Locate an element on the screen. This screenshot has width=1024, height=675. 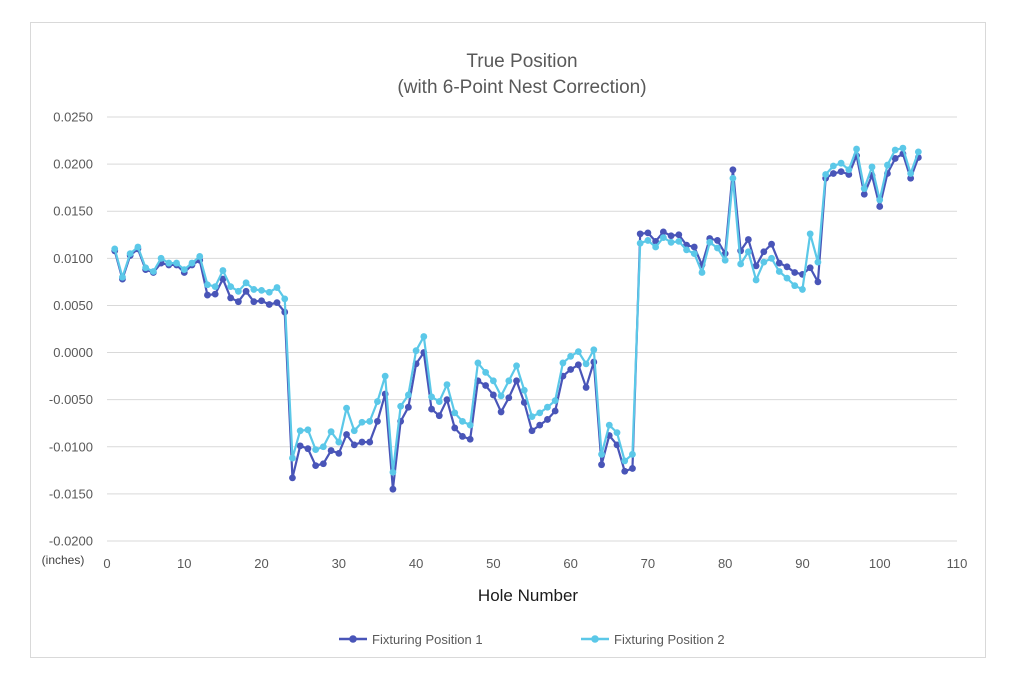
x-axis-tick-labels: 0 10 20 30 40 50 60 70 80 90 100 110 is located at coordinates (535, 563).